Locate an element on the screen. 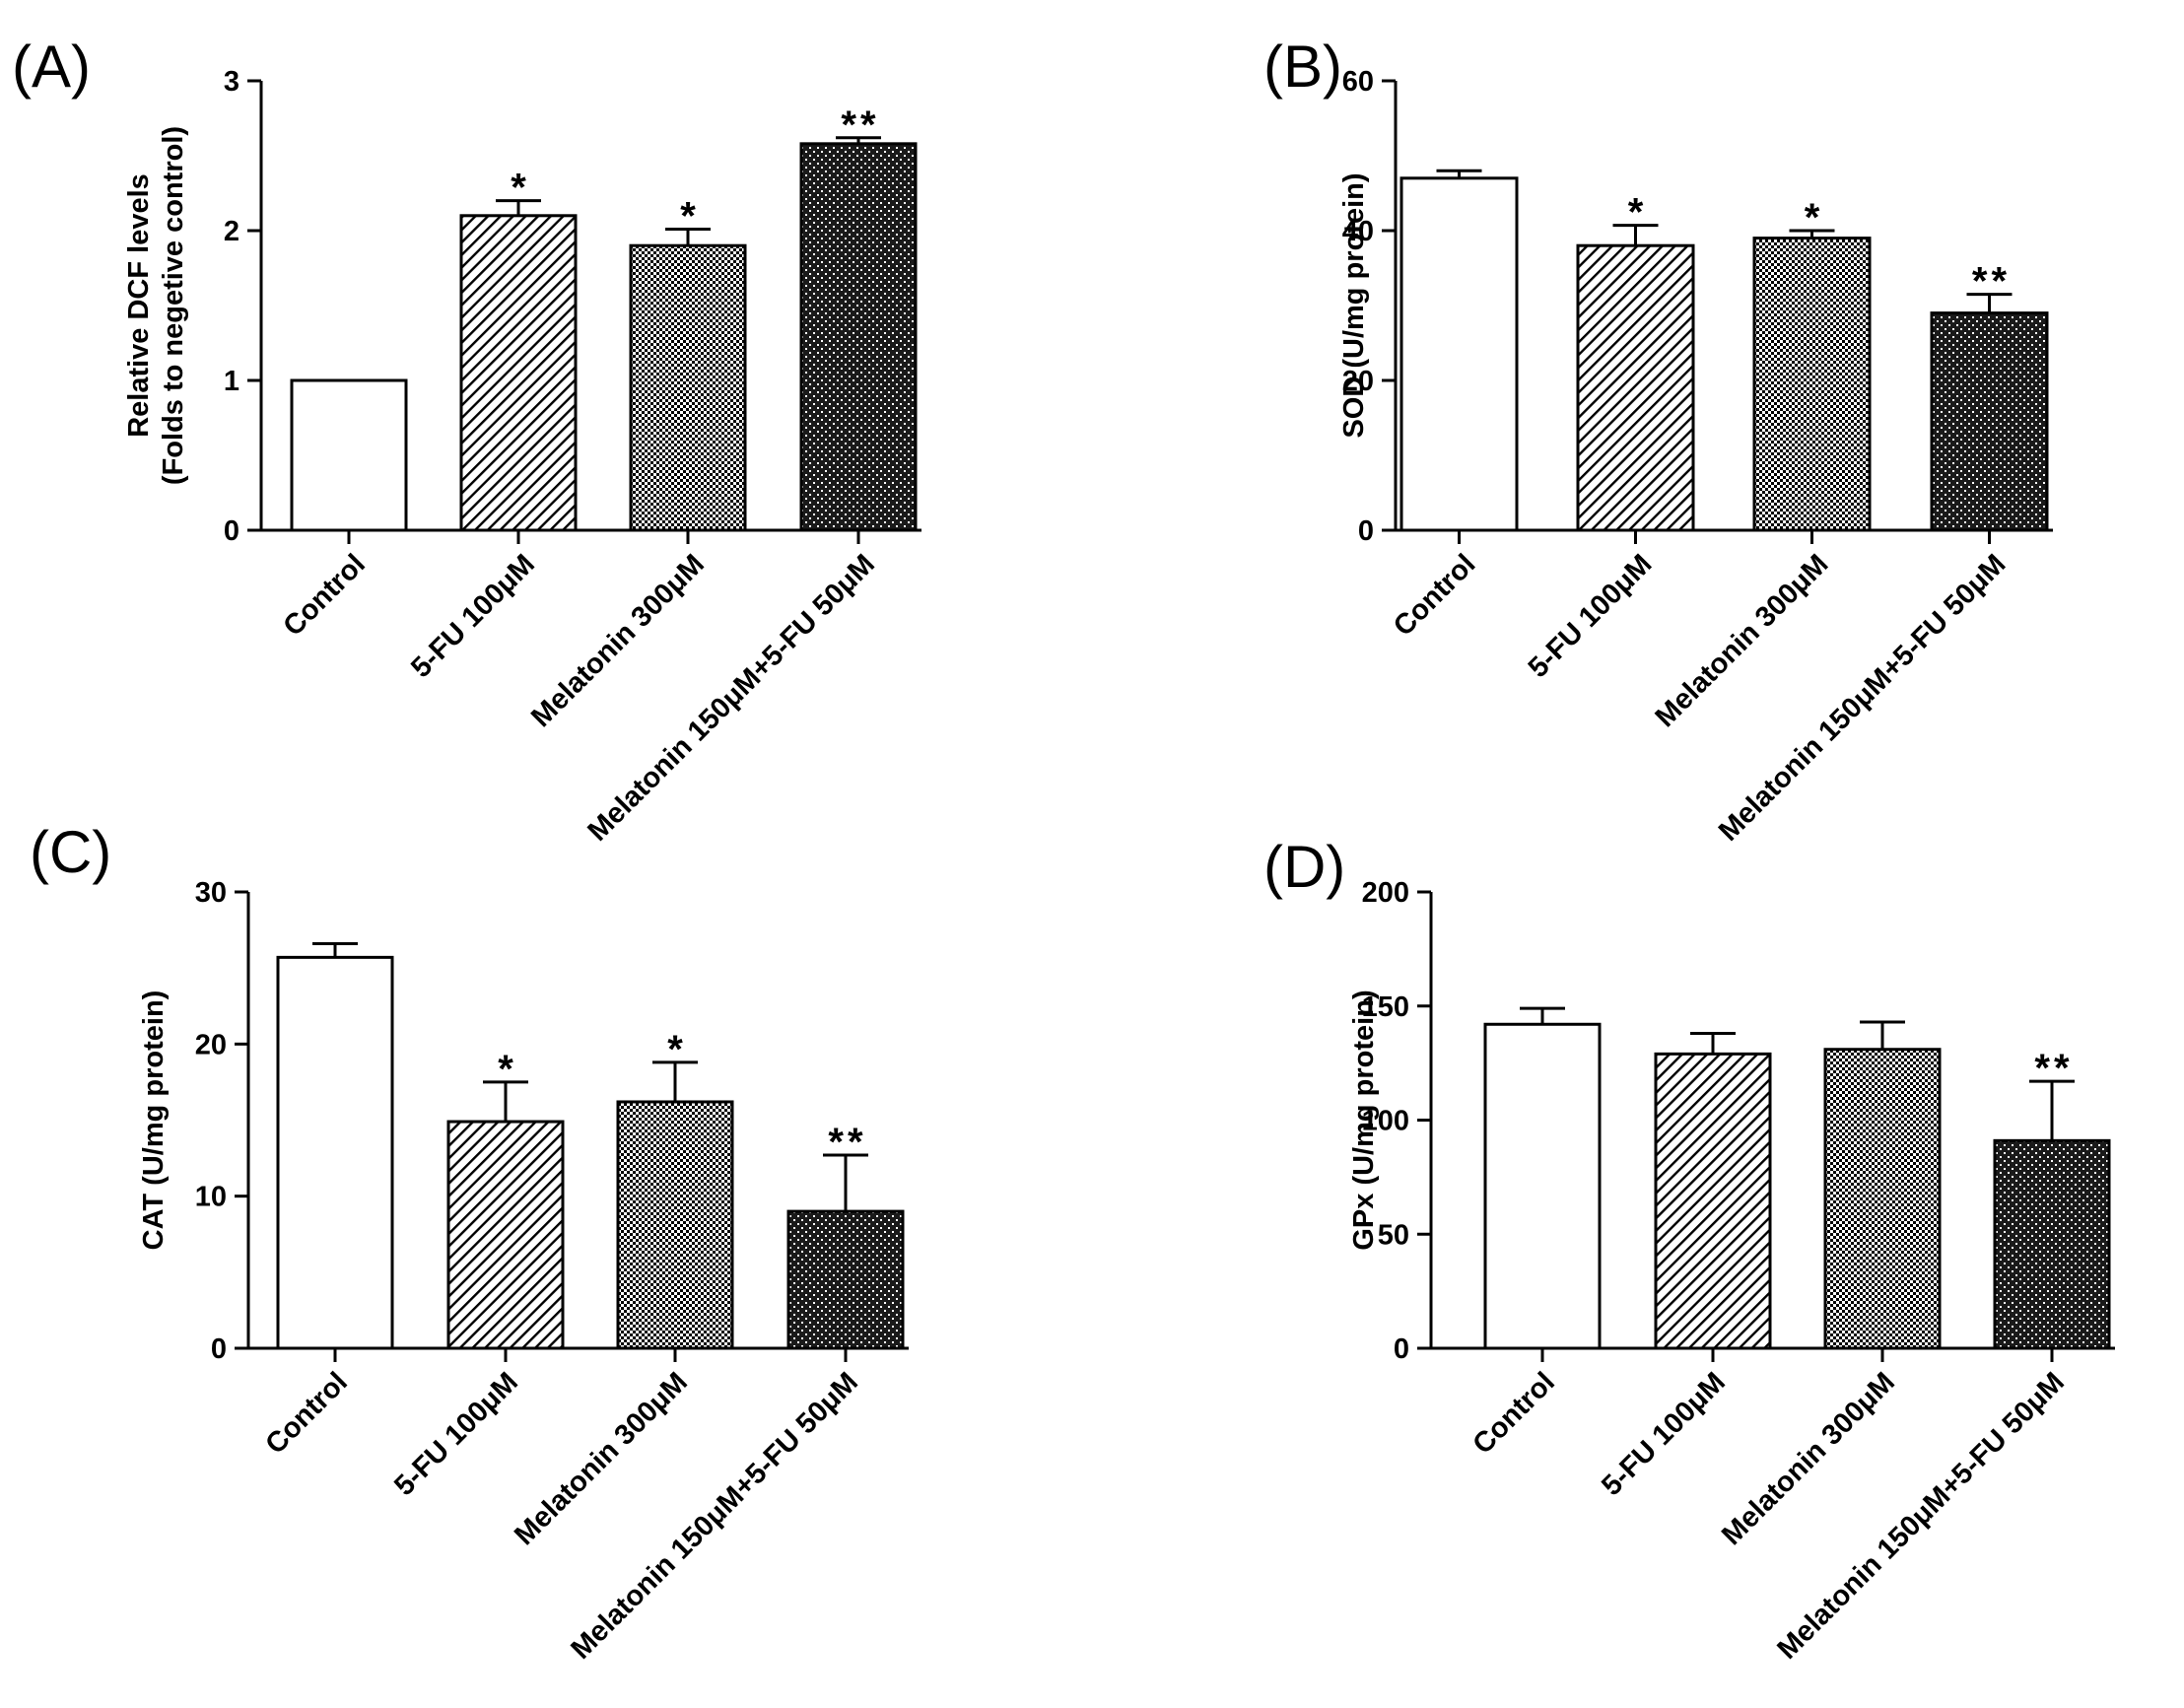 The height and width of the screenshot is (1708, 2184). y-tick-label: 60 is located at coordinates (1358, 82).